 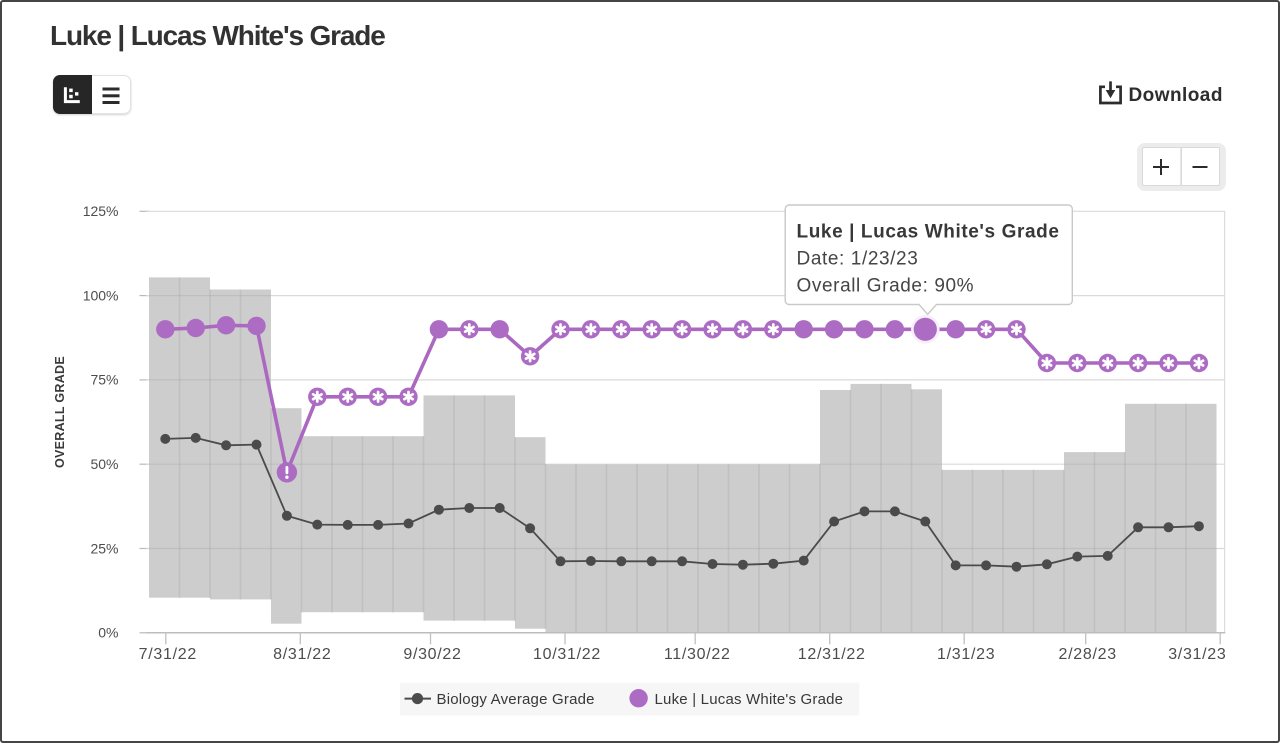 What do you see at coordinates (104, 464) in the screenshot?
I see `svg-text: 50%` at bounding box center [104, 464].